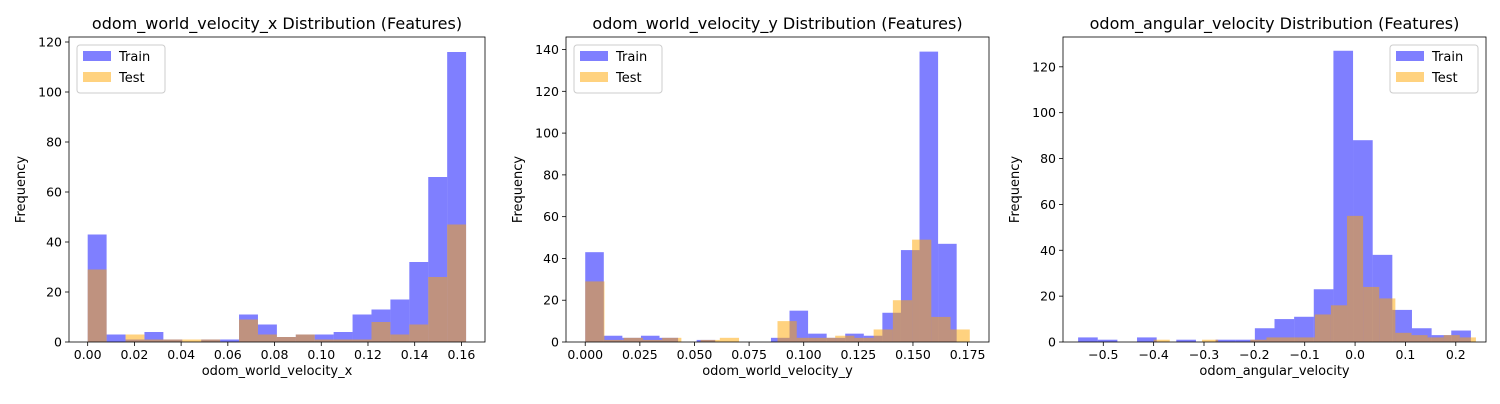 Image resolution: width=1500 pixels, height=404 pixels. What do you see at coordinates (415, 354) in the screenshot?
I see `x-tick-label: 0.14` at bounding box center [415, 354].